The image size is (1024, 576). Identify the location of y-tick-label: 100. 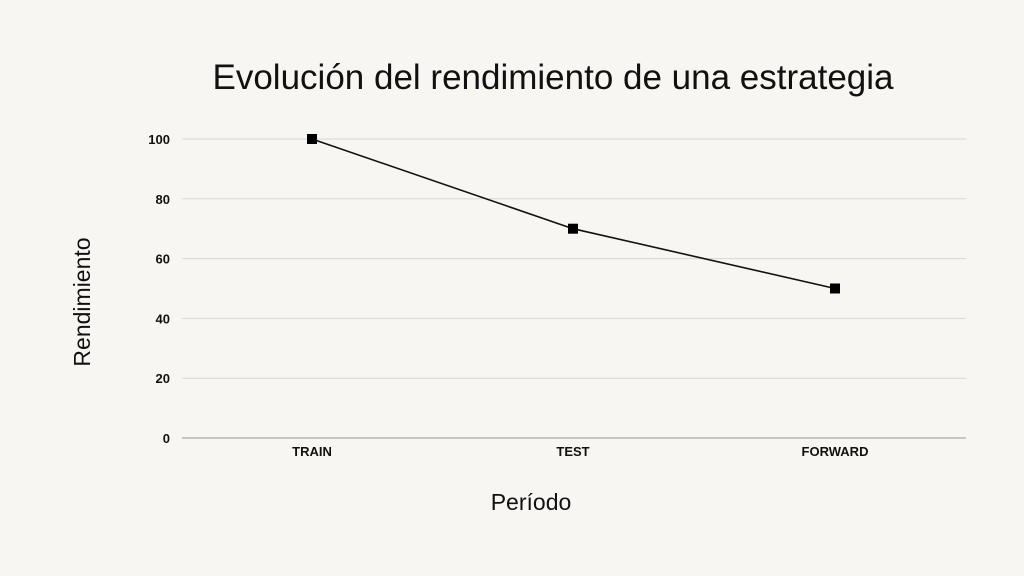
(159, 139).